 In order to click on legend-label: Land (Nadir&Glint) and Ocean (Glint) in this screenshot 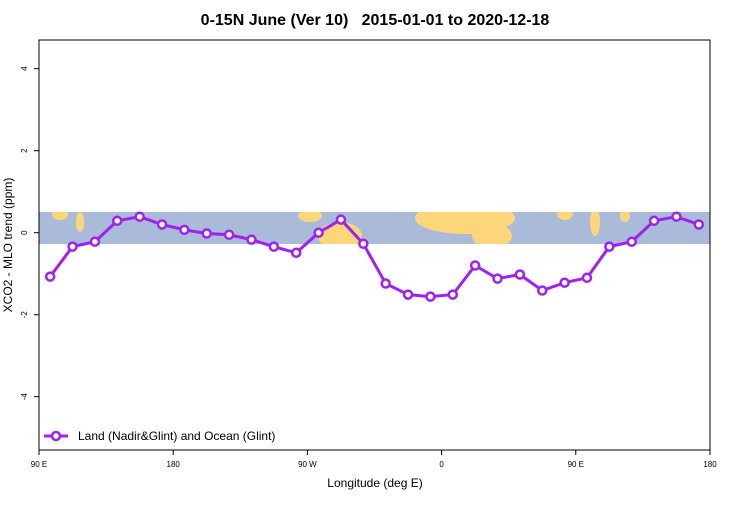, I will do `click(176, 436)`.